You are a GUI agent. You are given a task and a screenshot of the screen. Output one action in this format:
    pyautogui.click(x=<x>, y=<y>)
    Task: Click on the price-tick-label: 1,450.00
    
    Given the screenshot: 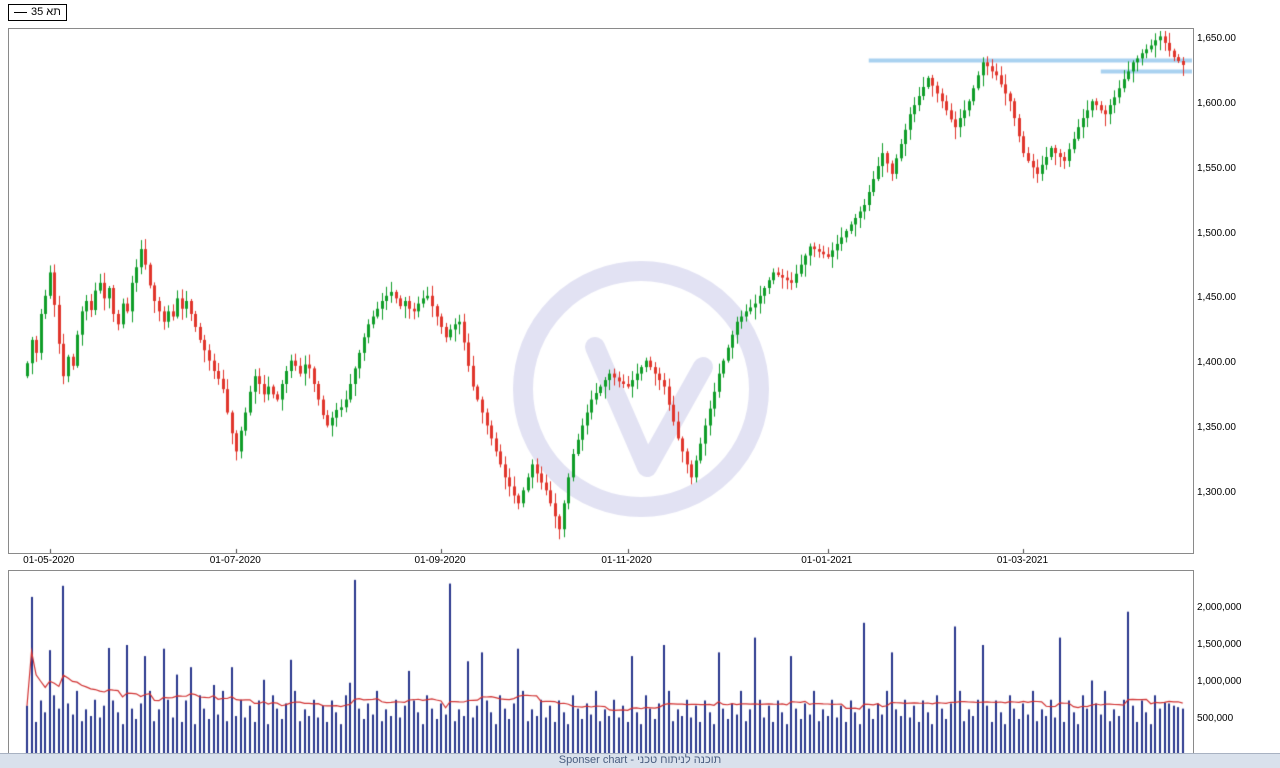 What is the action you would take?
    pyautogui.click(x=1216, y=298)
    